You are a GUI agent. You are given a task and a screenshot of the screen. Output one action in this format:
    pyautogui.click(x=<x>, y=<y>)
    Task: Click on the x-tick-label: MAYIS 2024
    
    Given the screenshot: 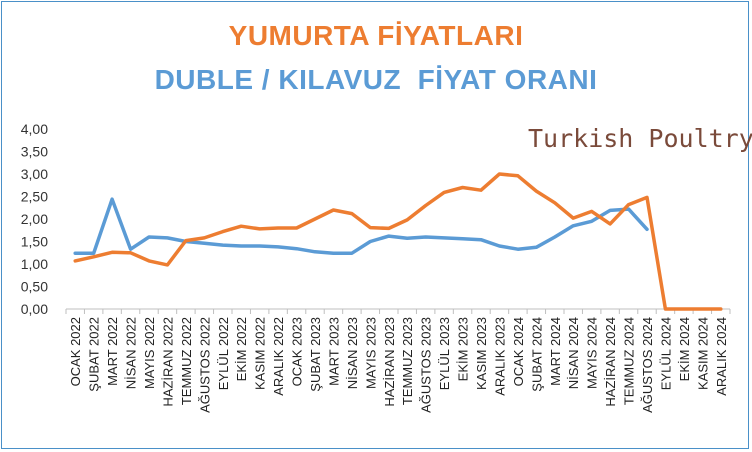 What is the action you would take?
    pyautogui.click(x=592, y=353)
    